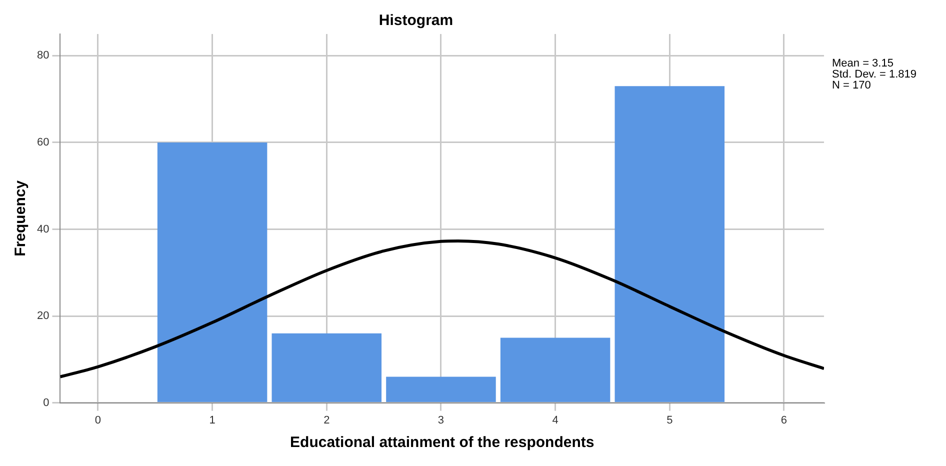  I want to click on text: N = 170, so click(851, 86).